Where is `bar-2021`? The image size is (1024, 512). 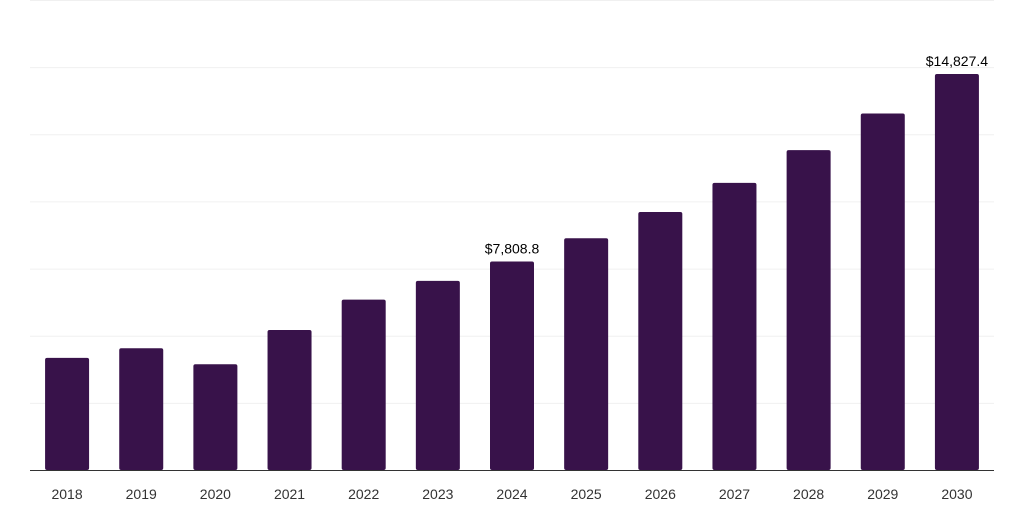 bar-2021 is located at coordinates (289, 400).